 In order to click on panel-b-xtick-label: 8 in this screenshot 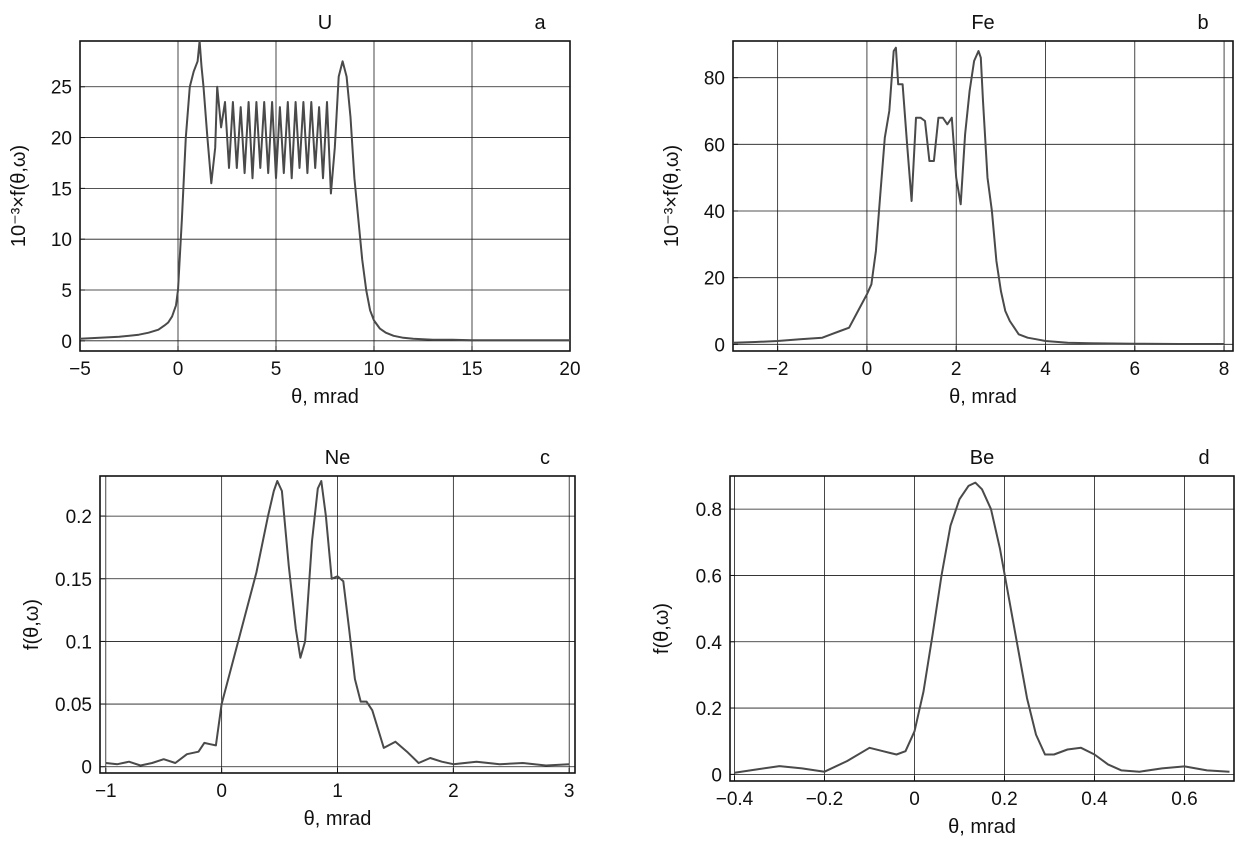, I will do `click(1224, 369)`.